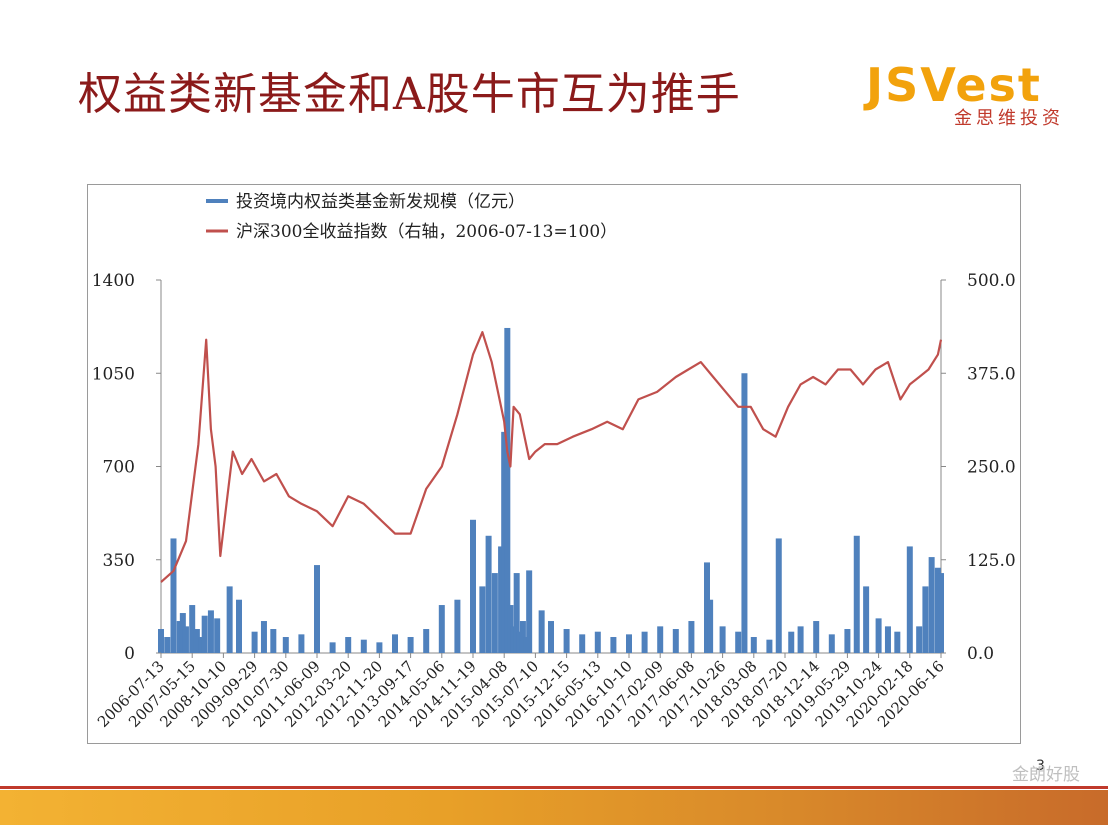 The width and height of the screenshot is (1108, 825). Describe the element at coordinates (113, 281) in the screenshot. I see `y-left-tick-label: 1400` at that location.